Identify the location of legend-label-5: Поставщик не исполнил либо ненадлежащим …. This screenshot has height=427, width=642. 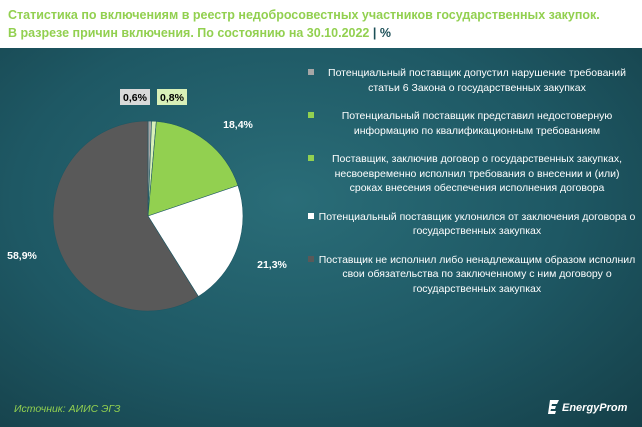
(477, 274).